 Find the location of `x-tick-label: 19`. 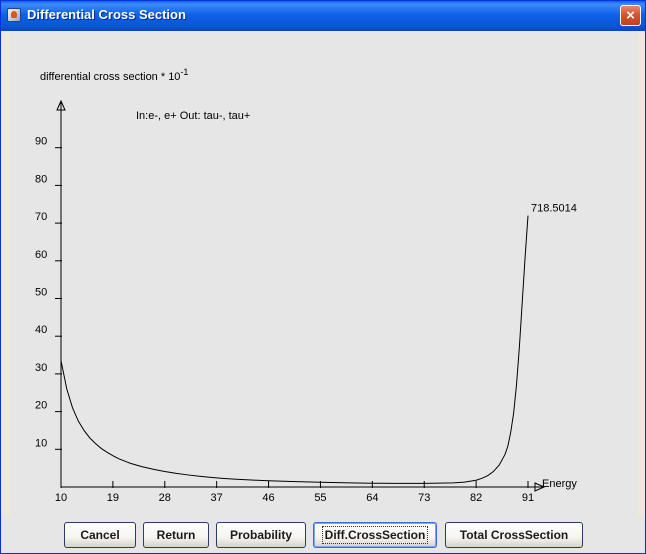

x-tick-label: 19 is located at coordinates (113, 498).